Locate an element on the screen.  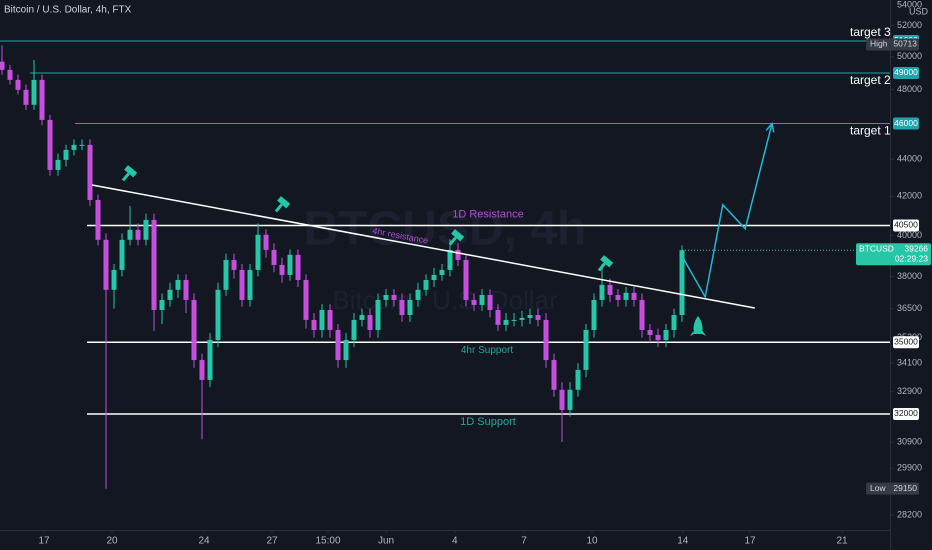
x-tick-label: 15:00 is located at coordinates (327, 541).